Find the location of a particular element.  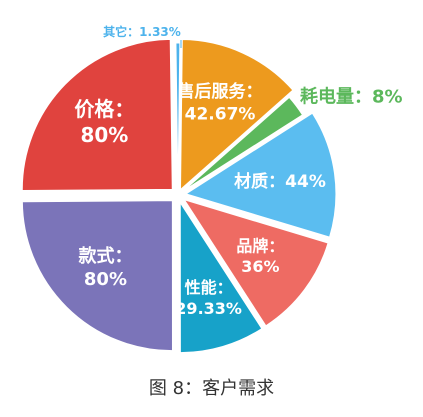

slice-label-2: 耗电量：8% is located at coordinates (351, 96).